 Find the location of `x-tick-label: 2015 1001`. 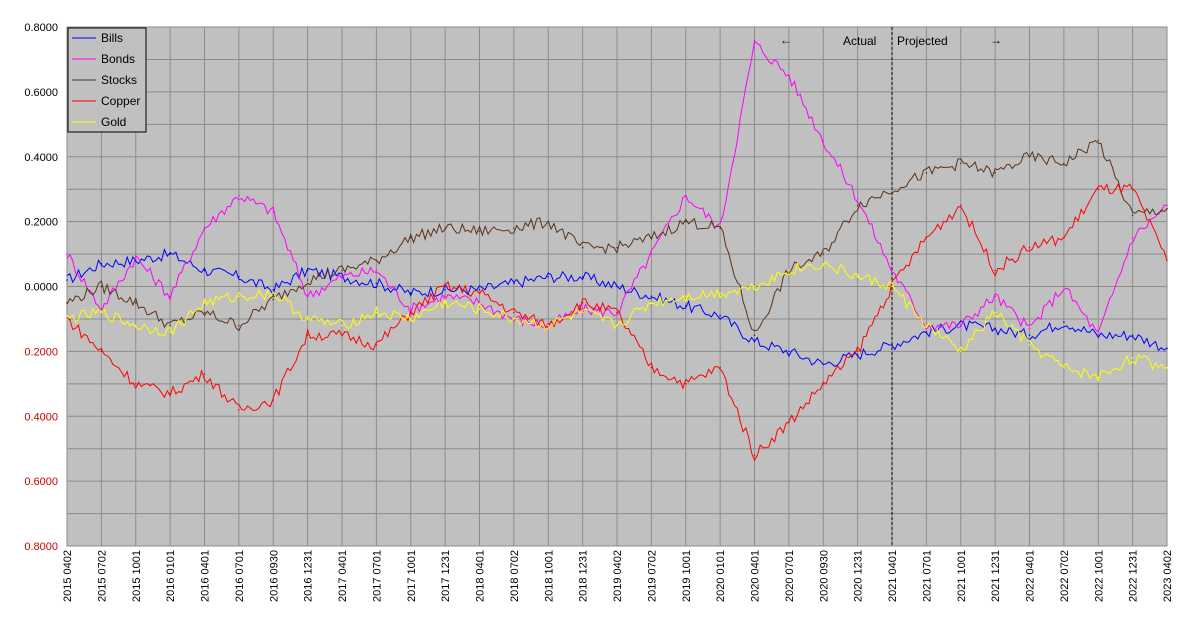

x-tick-label: 2015 1001 is located at coordinates (137, 576).